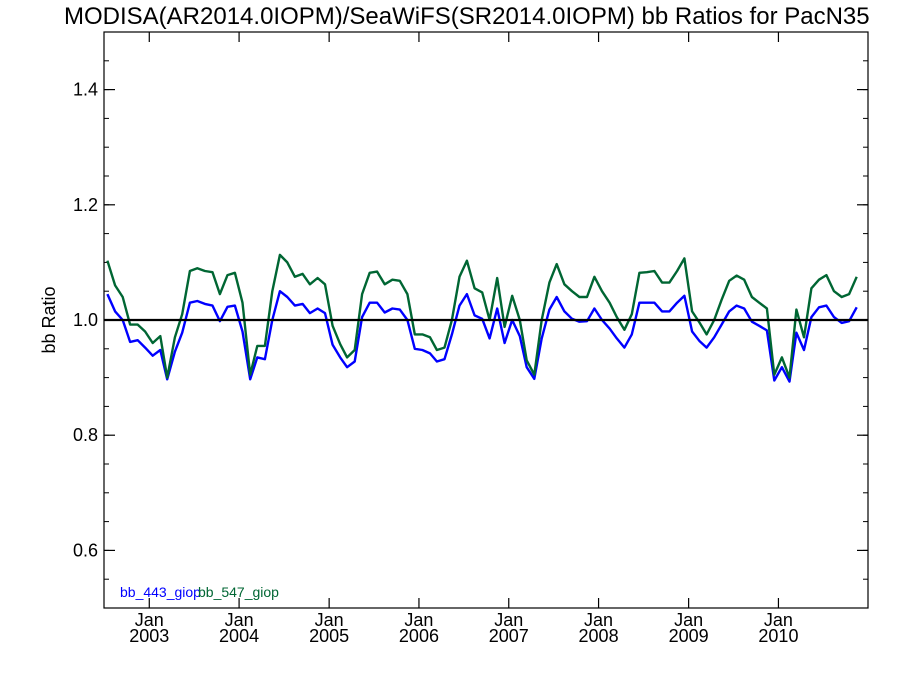 The image size is (900, 675). What do you see at coordinates (778, 636) in the screenshot?
I see `x-tick-year: 2010` at bounding box center [778, 636].